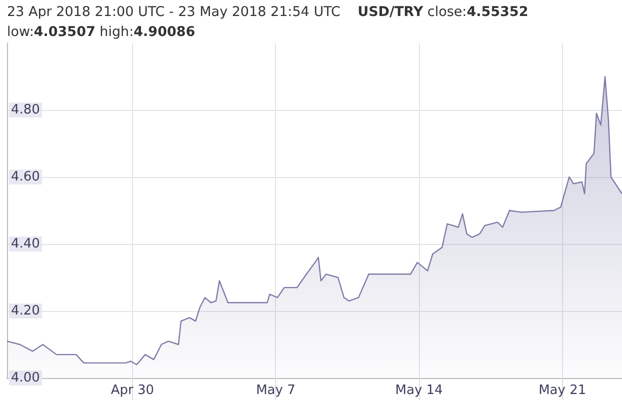  What do you see at coordinates (419, 390) in the screenshot?
I see `x-tick-label: May 14` at bounding box center [419, 390].